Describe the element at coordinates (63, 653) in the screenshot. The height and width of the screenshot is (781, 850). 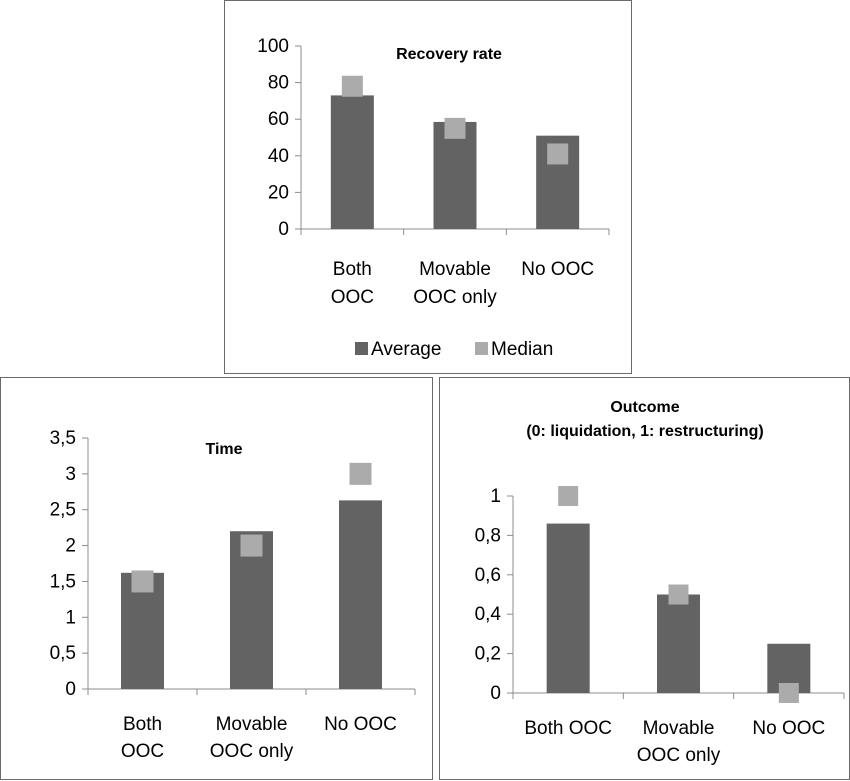
I see `y-tick-label: 0,5` at that location.